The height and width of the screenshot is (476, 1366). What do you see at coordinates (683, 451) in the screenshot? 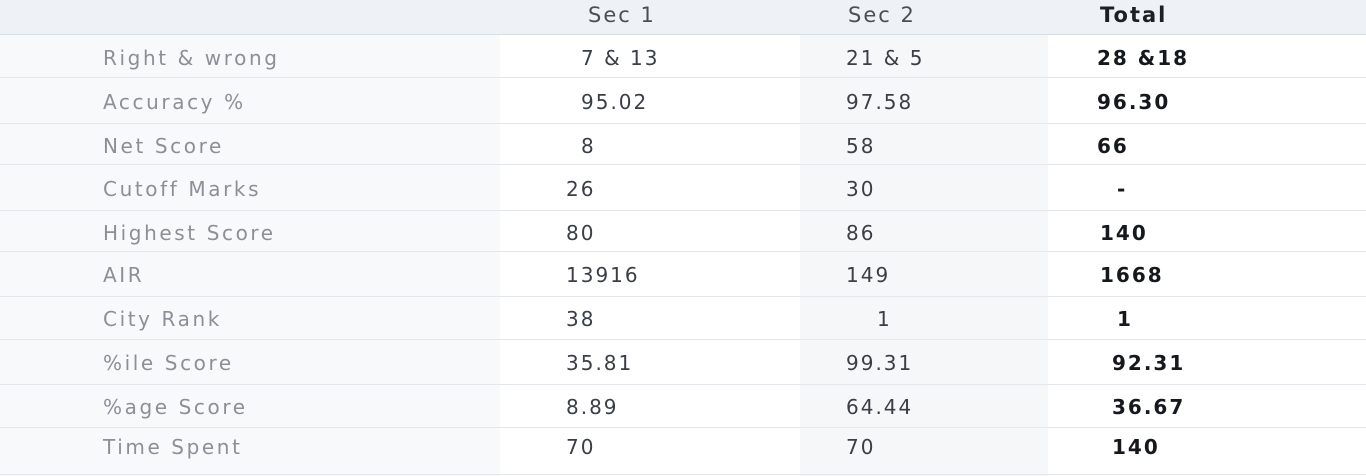
I see `table-row: Time Spent 70 70 140` at bounding box center [683, 451].